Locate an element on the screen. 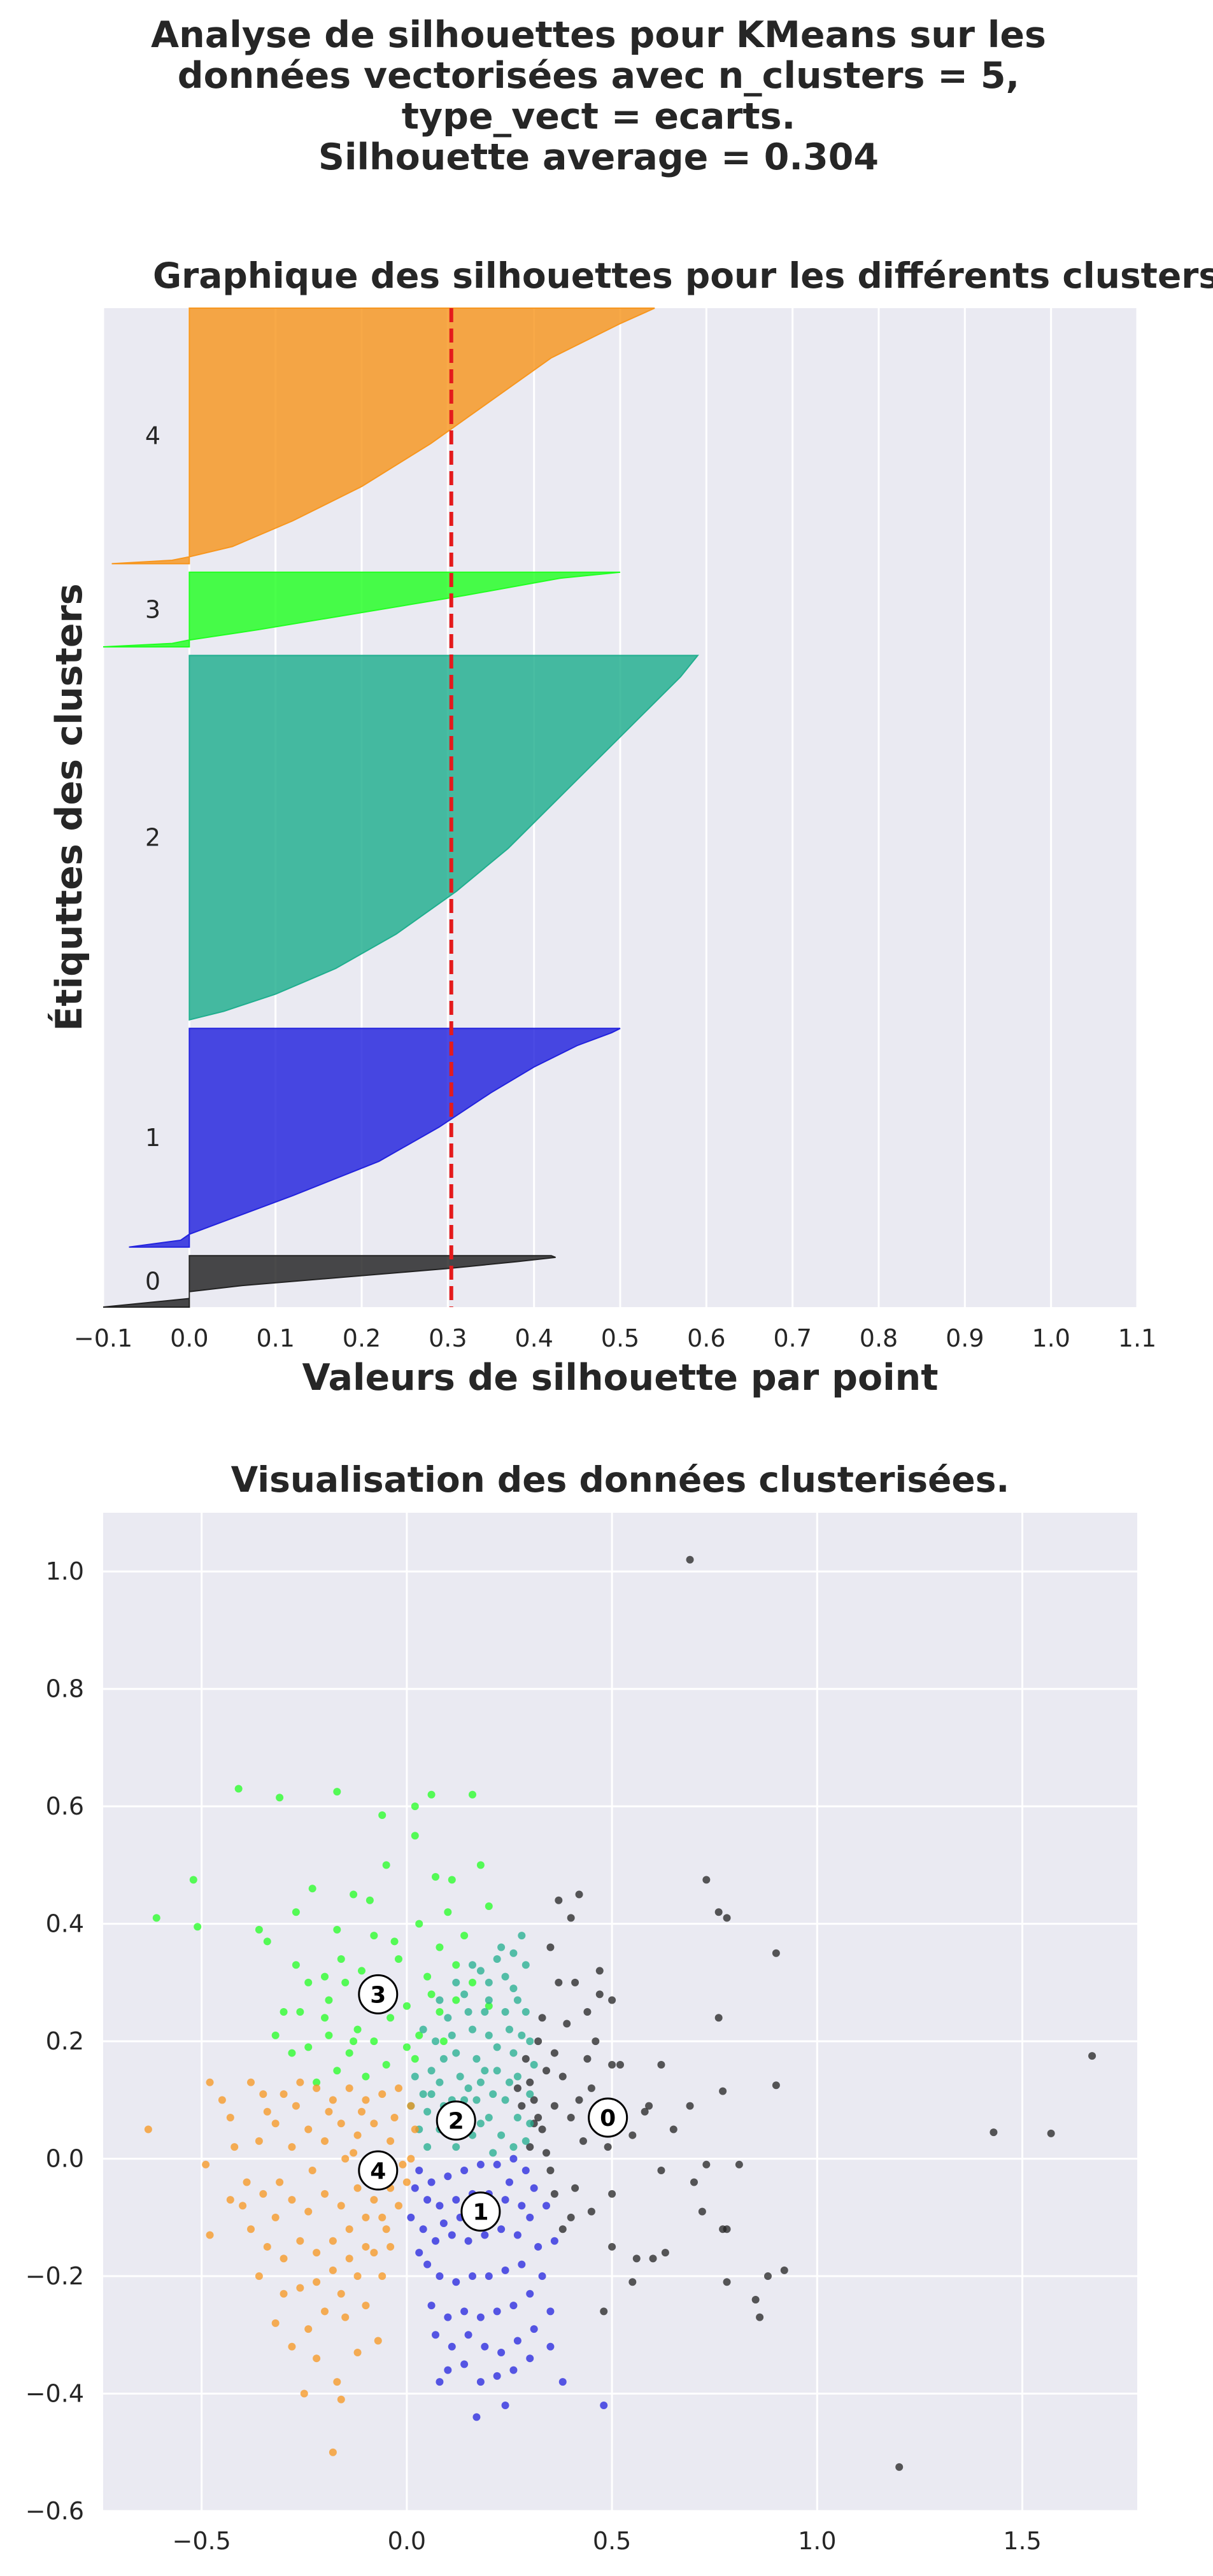 The height and width of the screenshot is (2576, 1213). scatter-x-tick-label: −0.5 is located at coordinates (202, 2541).